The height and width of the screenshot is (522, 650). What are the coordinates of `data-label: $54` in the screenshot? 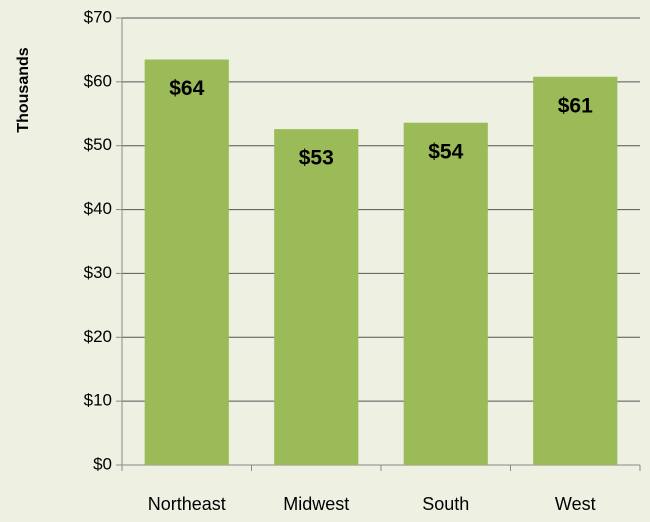 It's located at (445, 151).